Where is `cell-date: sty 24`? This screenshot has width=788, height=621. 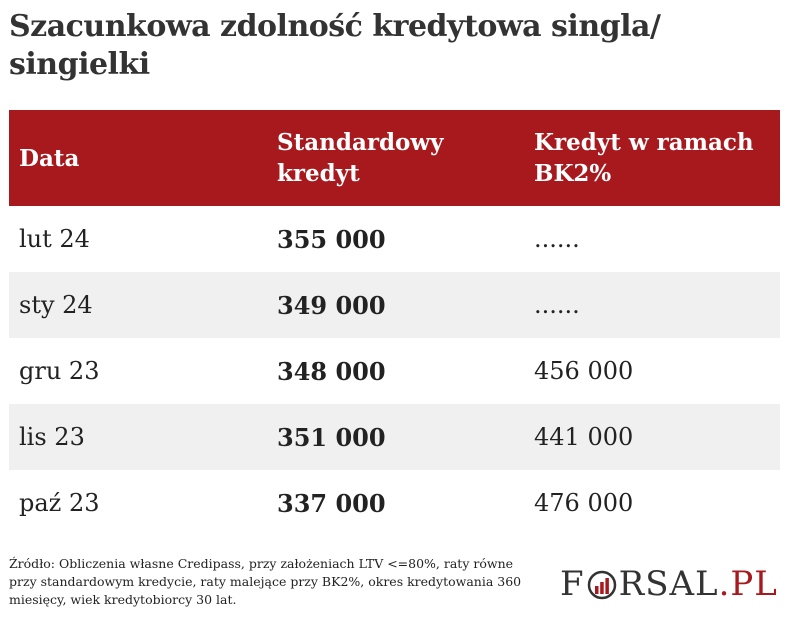 cell-date: sty 24 is located at coordinates (56, 305).